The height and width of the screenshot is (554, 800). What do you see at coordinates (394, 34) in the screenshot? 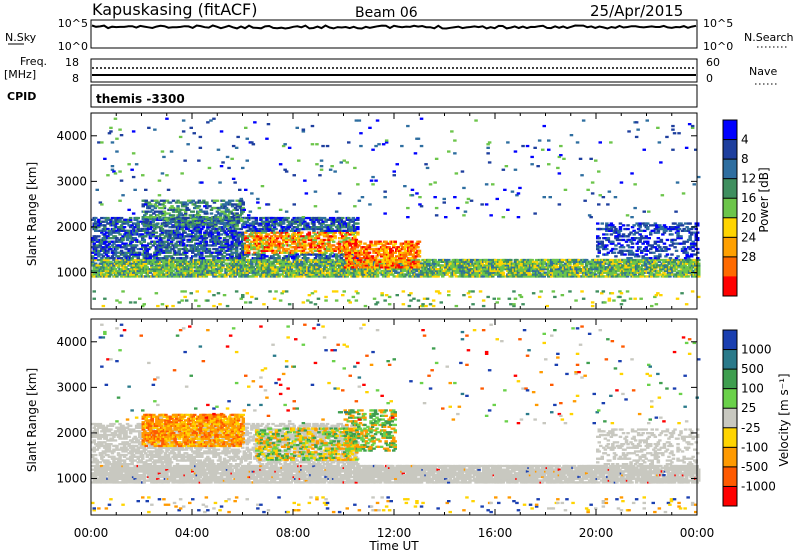
I see `nsky-panel` at bounding box center [394, 34].